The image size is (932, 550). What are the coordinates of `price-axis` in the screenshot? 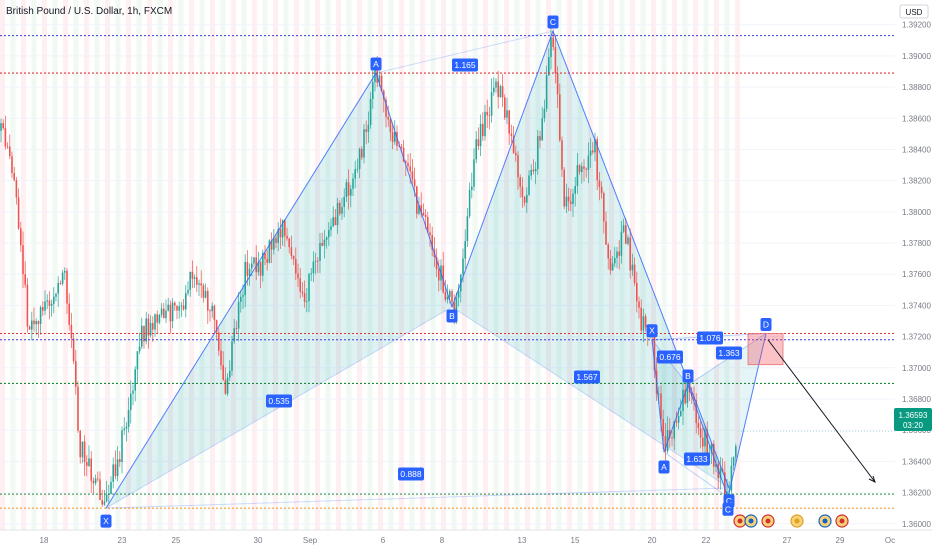 It's located at (914, 265).